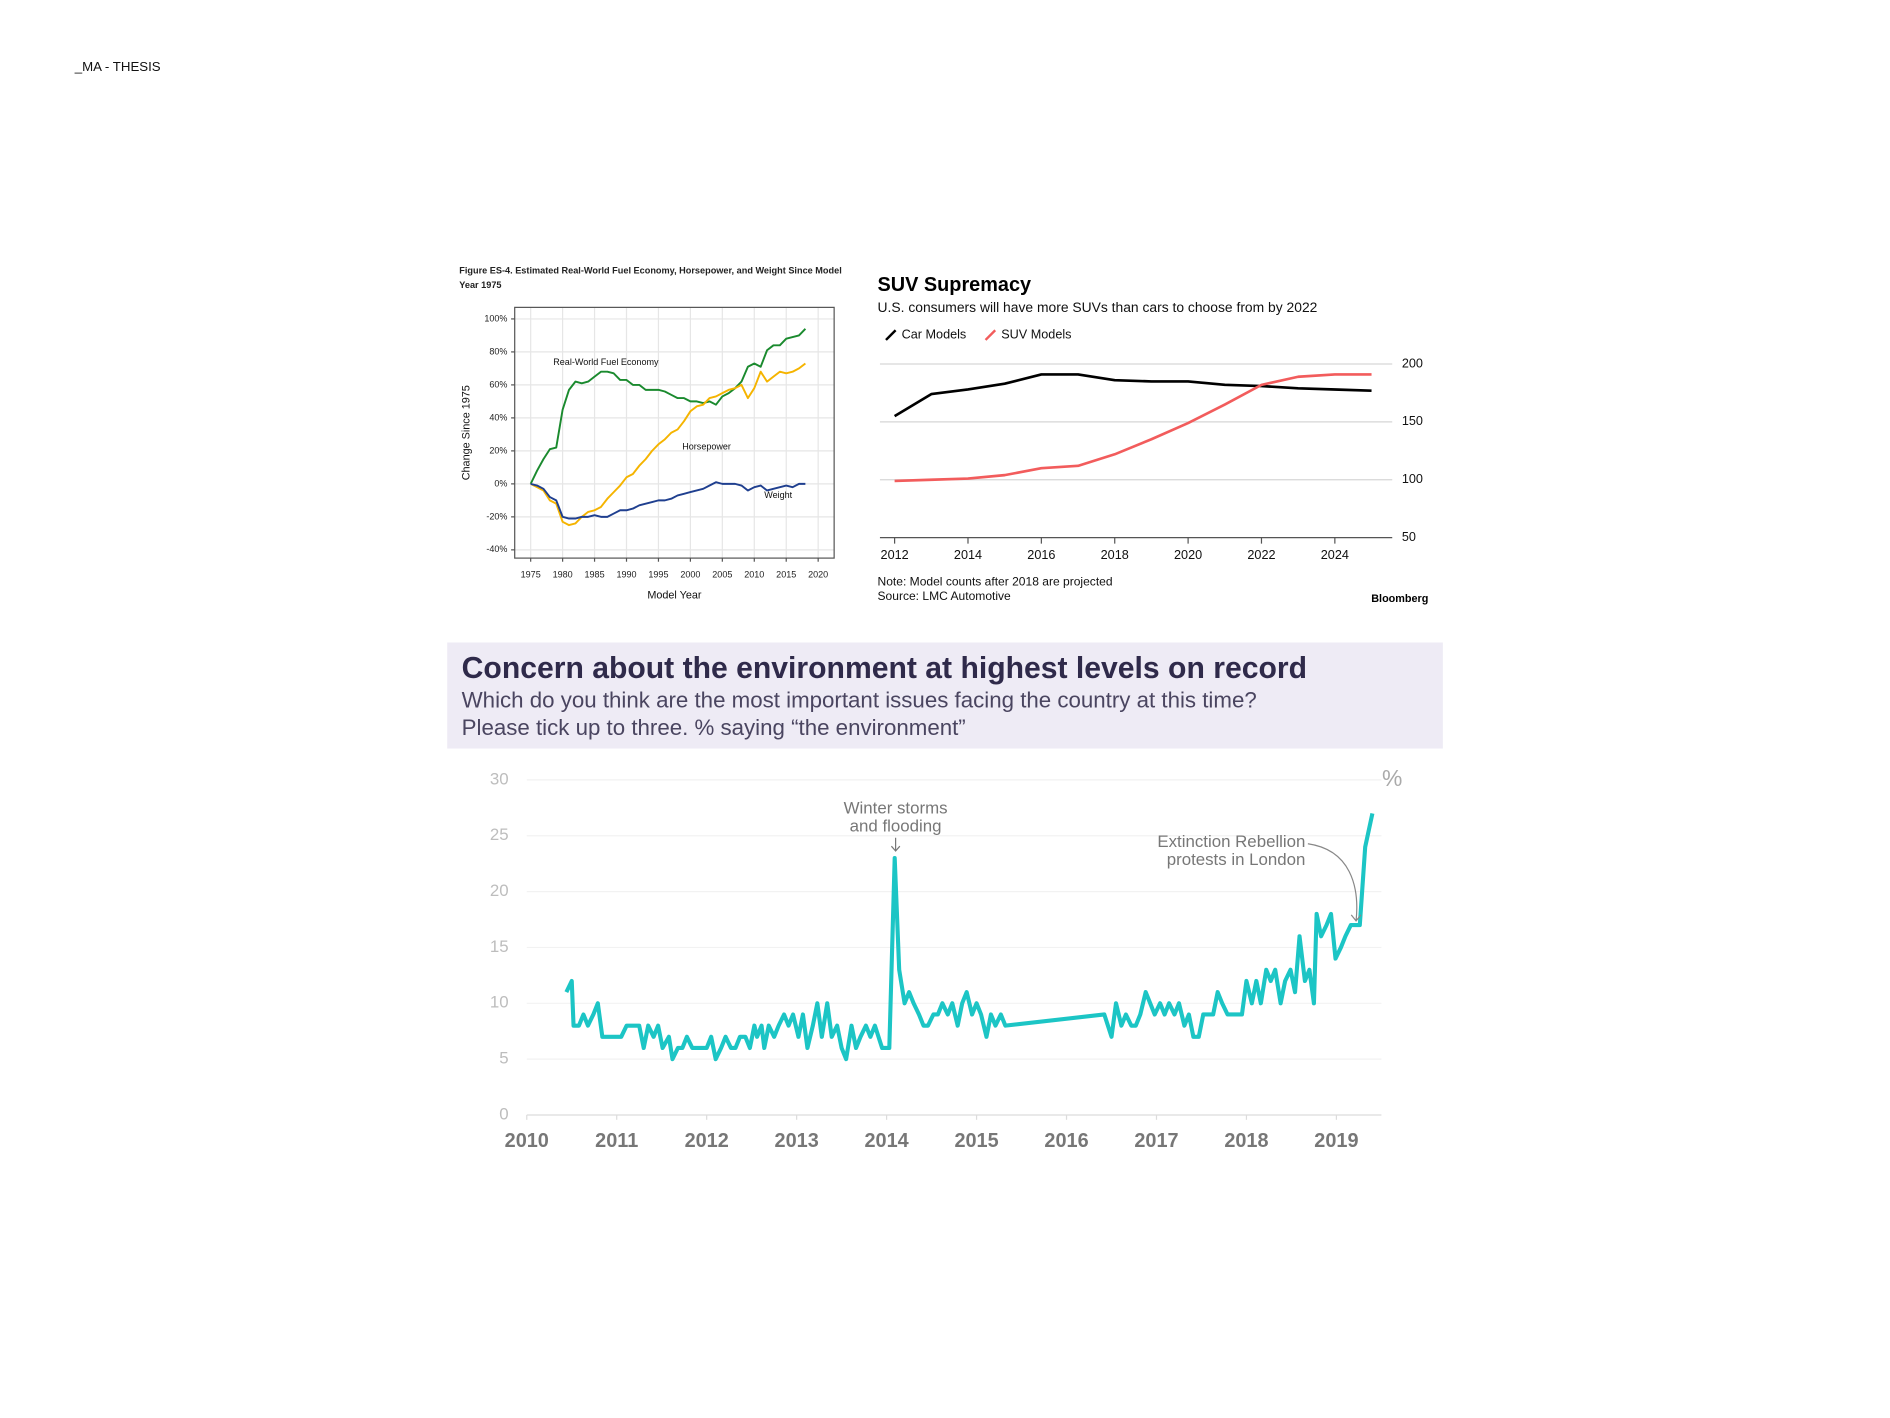 The height and width of the screenshot is (1418, 1890). Describe the element at coordinates (616, 1141) in the screenshot. I see `x-tick-label: 2011` at that location.